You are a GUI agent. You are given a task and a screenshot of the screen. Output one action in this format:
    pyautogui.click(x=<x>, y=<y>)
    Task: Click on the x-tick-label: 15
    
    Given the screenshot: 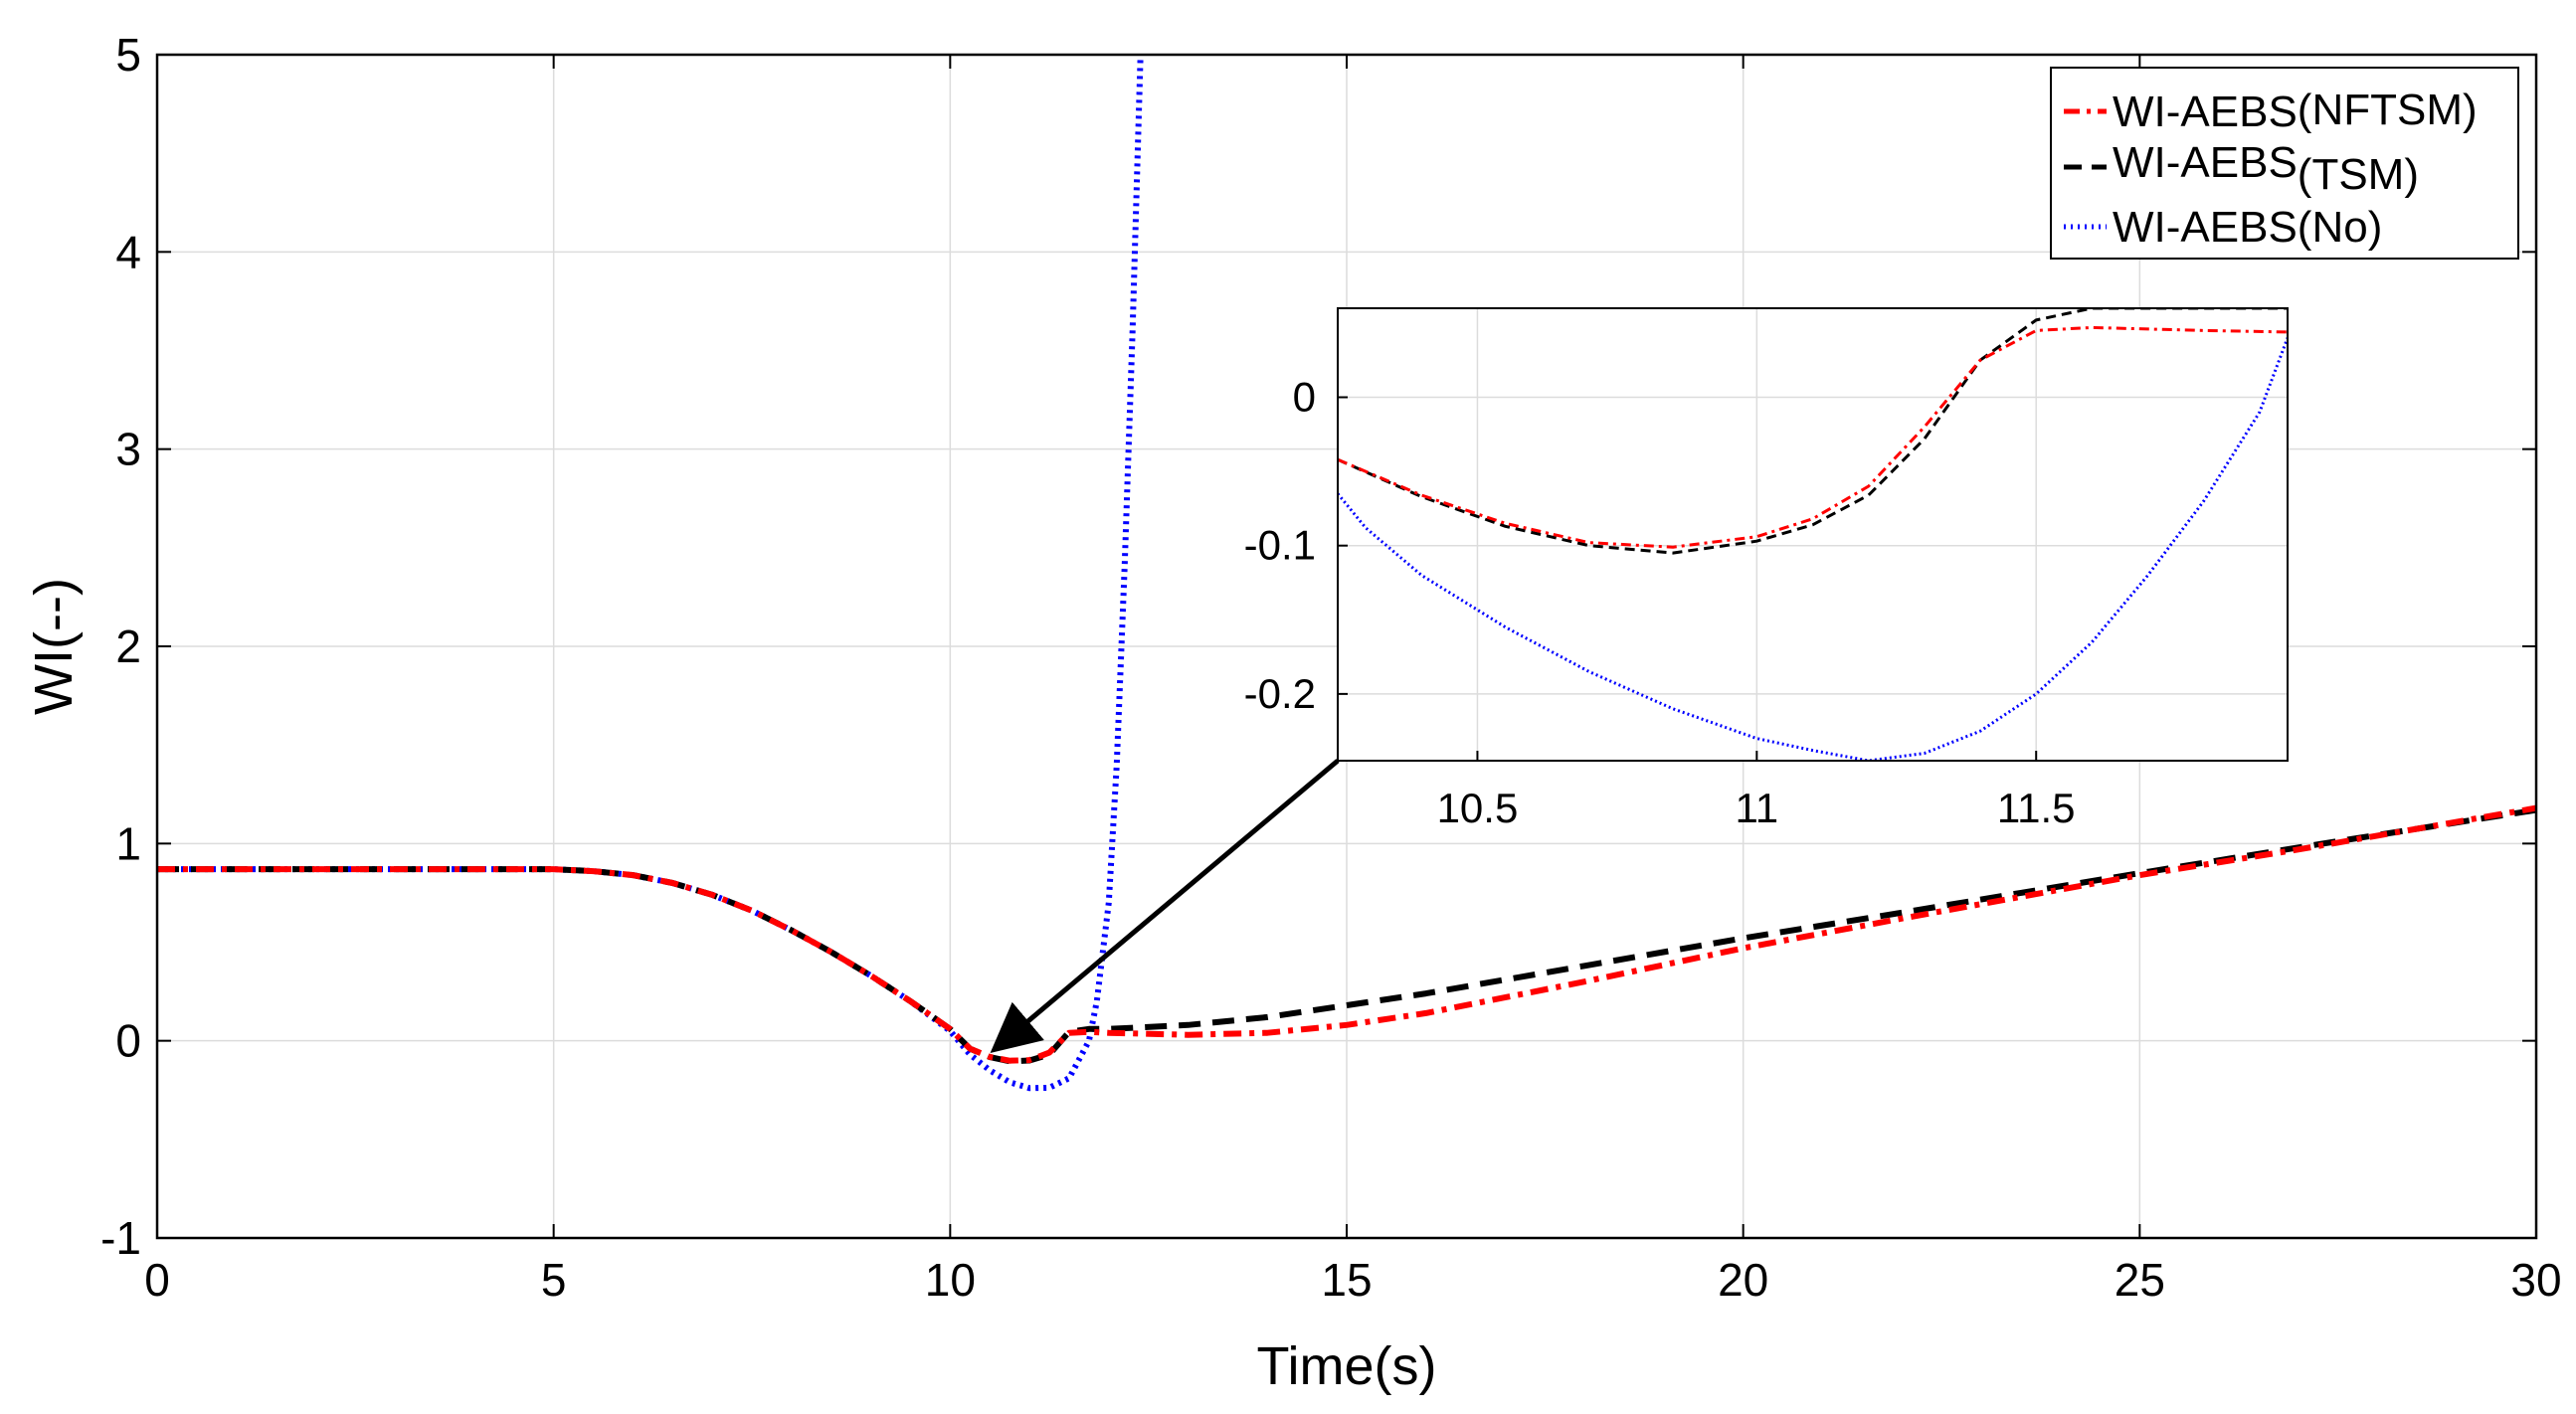 What is the action you would take?
    pyautogui.click(x=1346, y=1280)
    